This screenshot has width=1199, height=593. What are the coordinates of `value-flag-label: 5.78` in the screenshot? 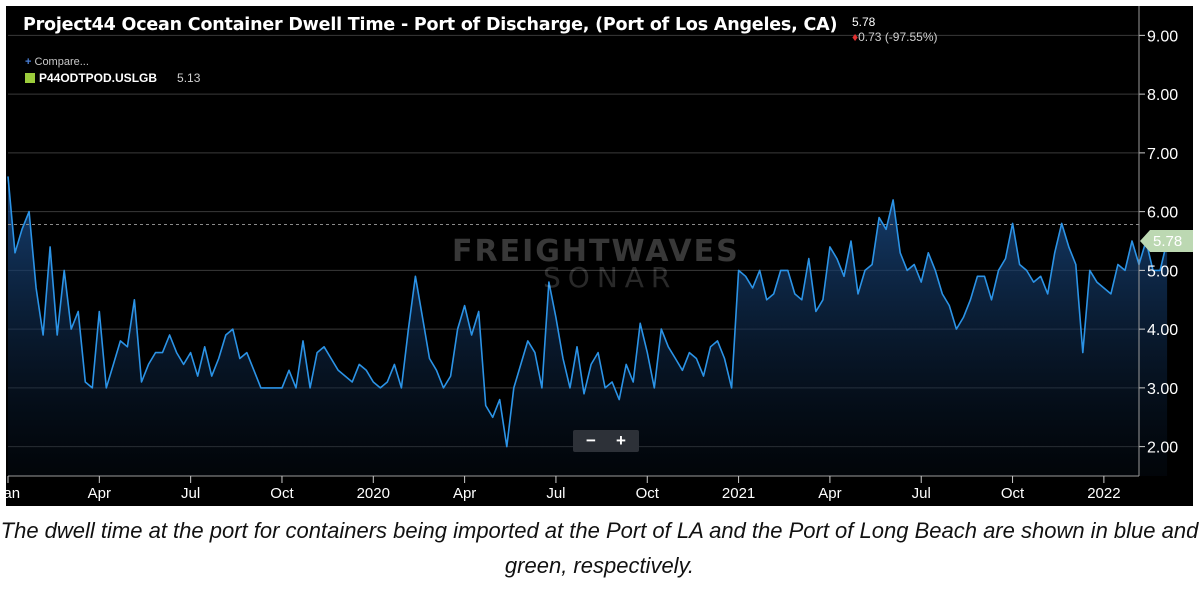 It's located at (1167, 241).